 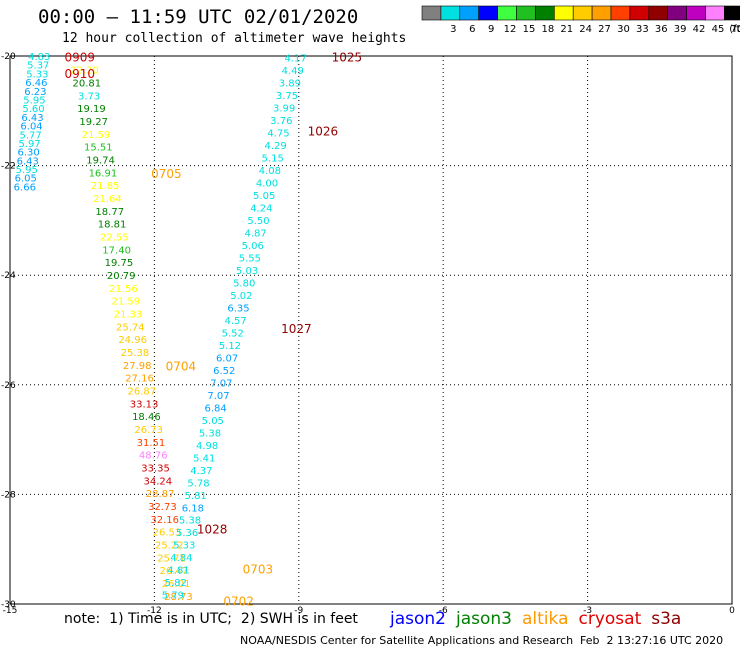 I want to click on satellite-altika: altika, so click(x=545, y=619).